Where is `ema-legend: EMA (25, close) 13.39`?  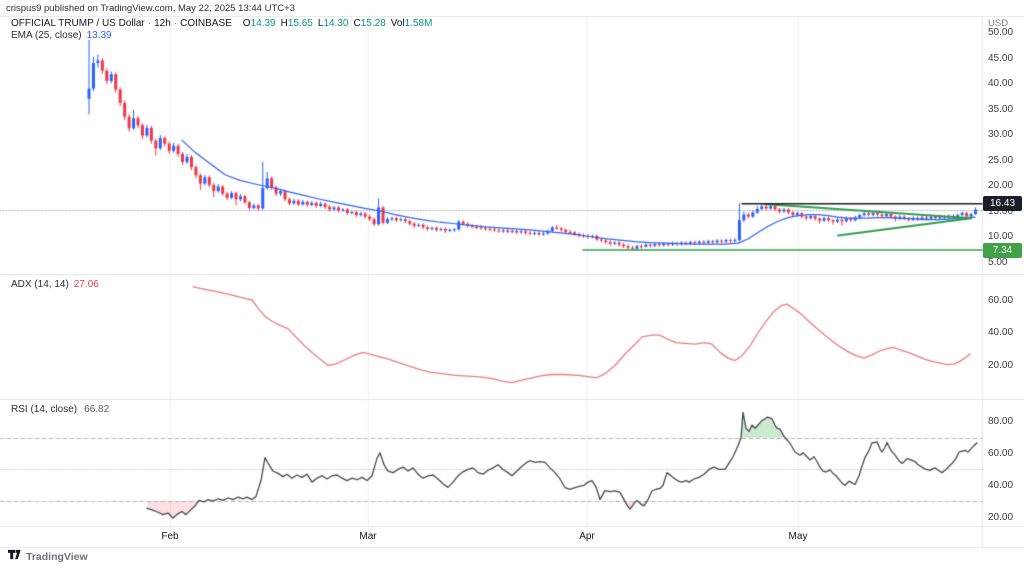
ema-legend: EMA (25, close) 13.39 is located at coordinates (61, 35).